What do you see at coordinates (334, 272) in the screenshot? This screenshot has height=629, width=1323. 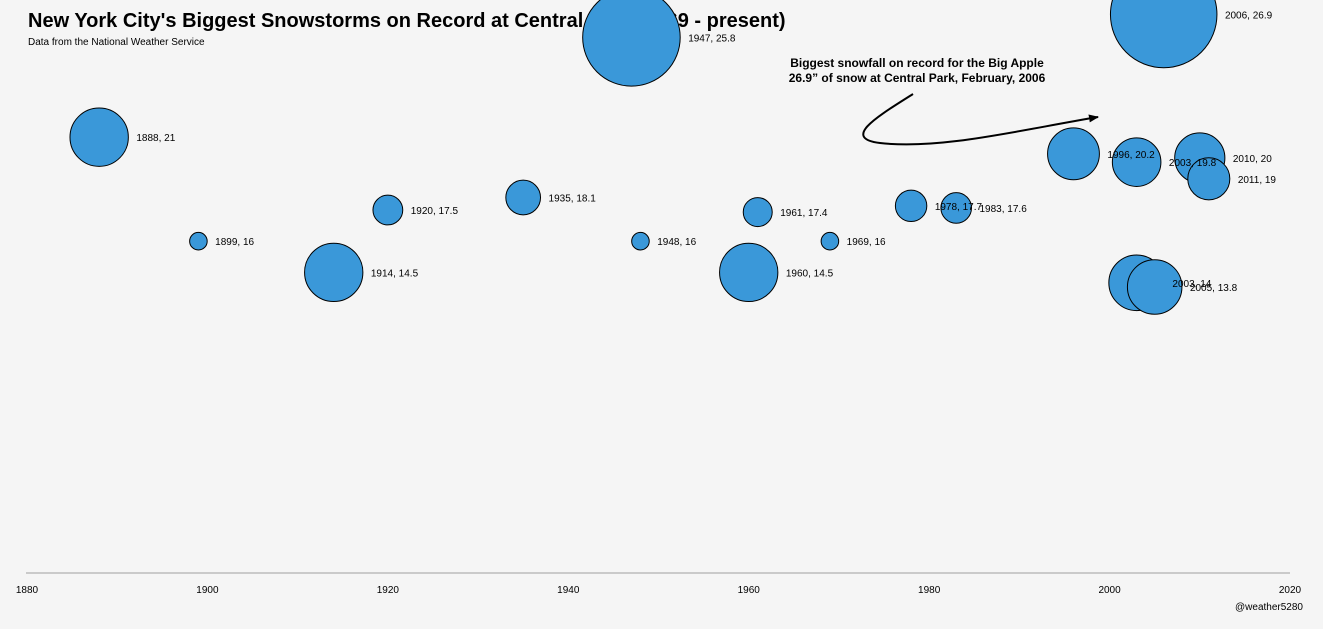 I see `bubble-1914` at bounding box center [334, 272].